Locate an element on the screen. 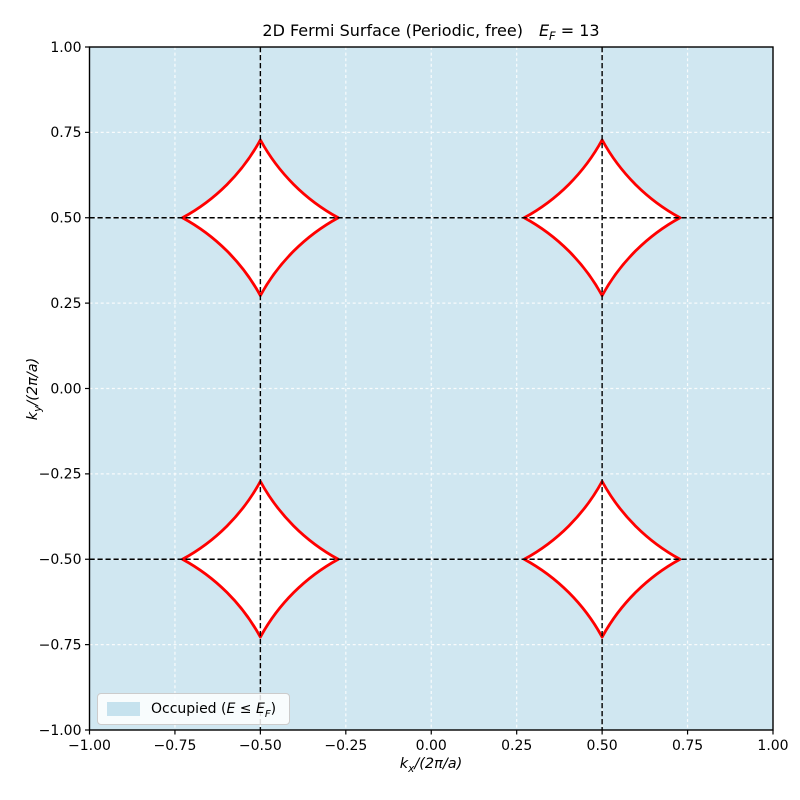 The width and height of the screenshot is (800, 800). legend-label-relation: ≤ is located at coordinates (245, 709).